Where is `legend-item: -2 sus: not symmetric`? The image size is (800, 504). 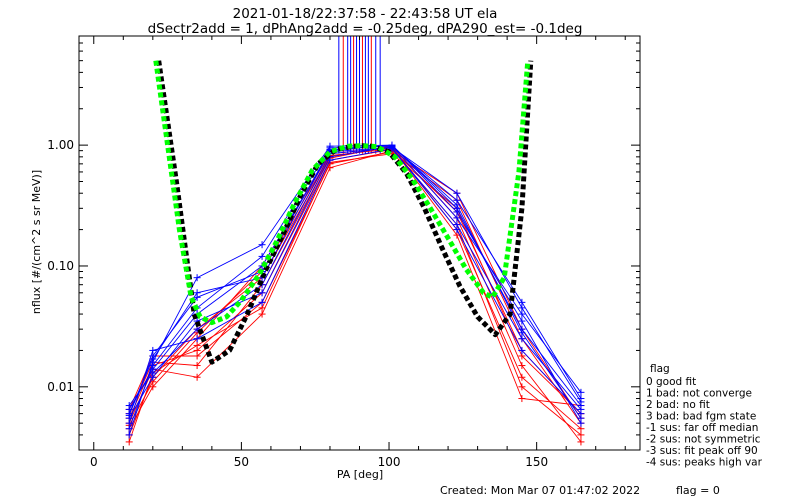
legend-item: -2 sus: not symmetric is located at coordinates (703, 440).